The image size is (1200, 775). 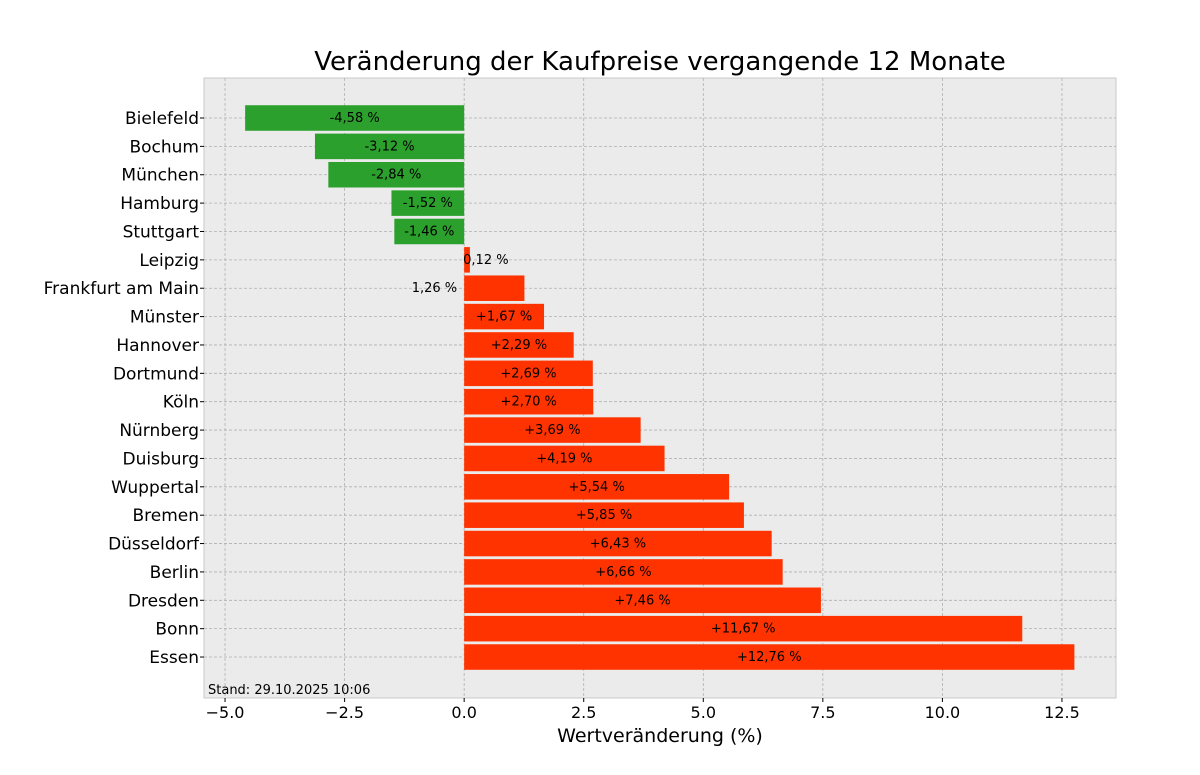 I want to click on y-tick-label: Köln, so click(x=181, y=403).